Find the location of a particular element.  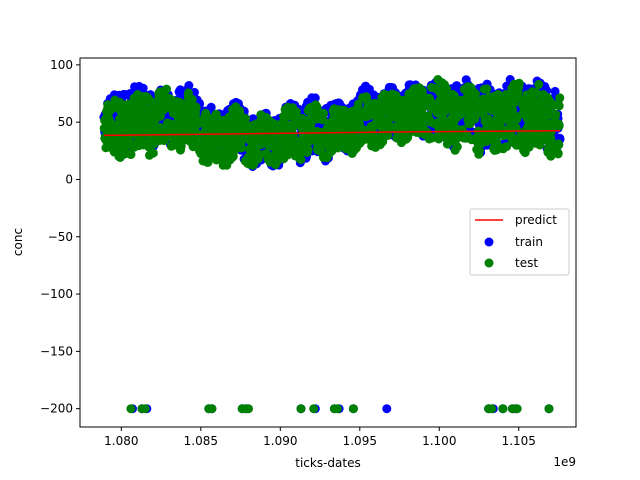

legend-box is located at coordinates (519, 242).